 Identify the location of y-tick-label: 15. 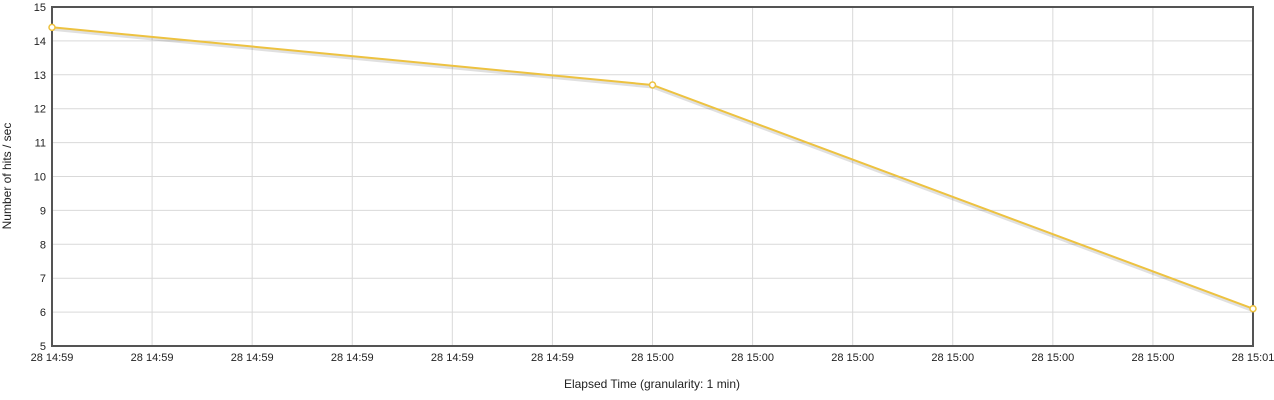
(40, 8).